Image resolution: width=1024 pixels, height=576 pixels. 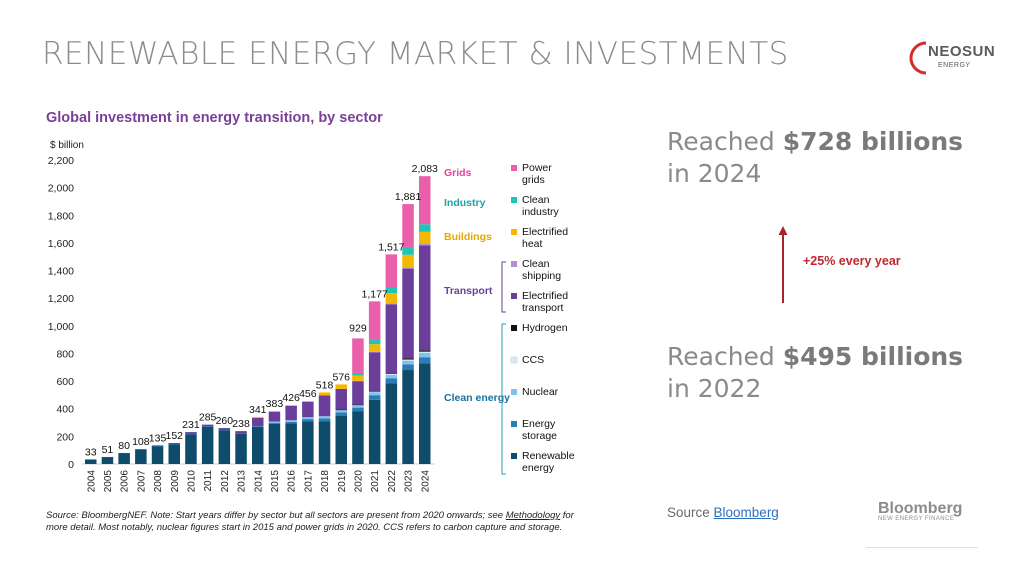 I want to click on stat-2022-value: $495 billions, so click(x=873, y=356).